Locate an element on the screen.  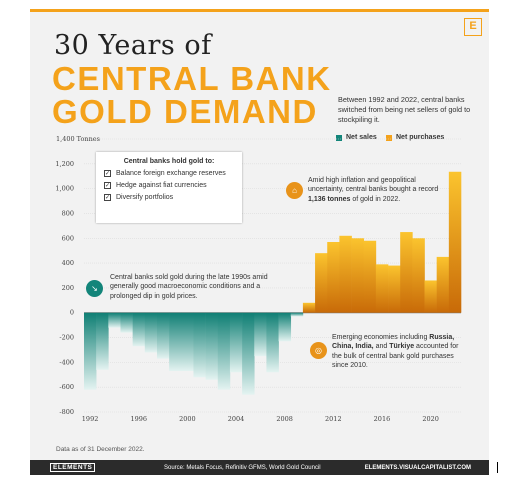
y-tick-label: 1,400 Tonnes is located at coordinates (78, 139).